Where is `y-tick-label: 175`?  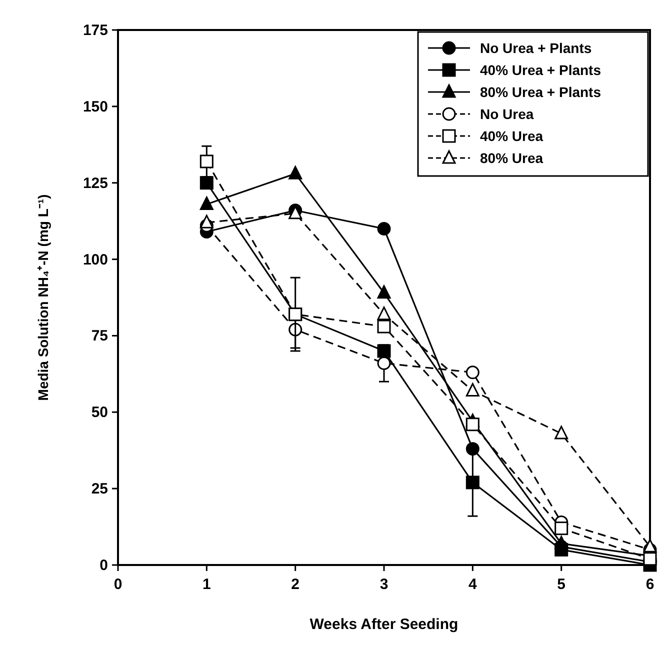
y-tick-label: 175 is located at coordinates (95, 30).